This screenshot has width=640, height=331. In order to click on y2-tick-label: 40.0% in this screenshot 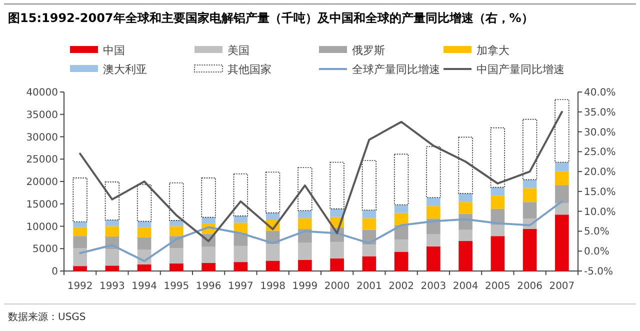, I will do `click(600, 93)`.